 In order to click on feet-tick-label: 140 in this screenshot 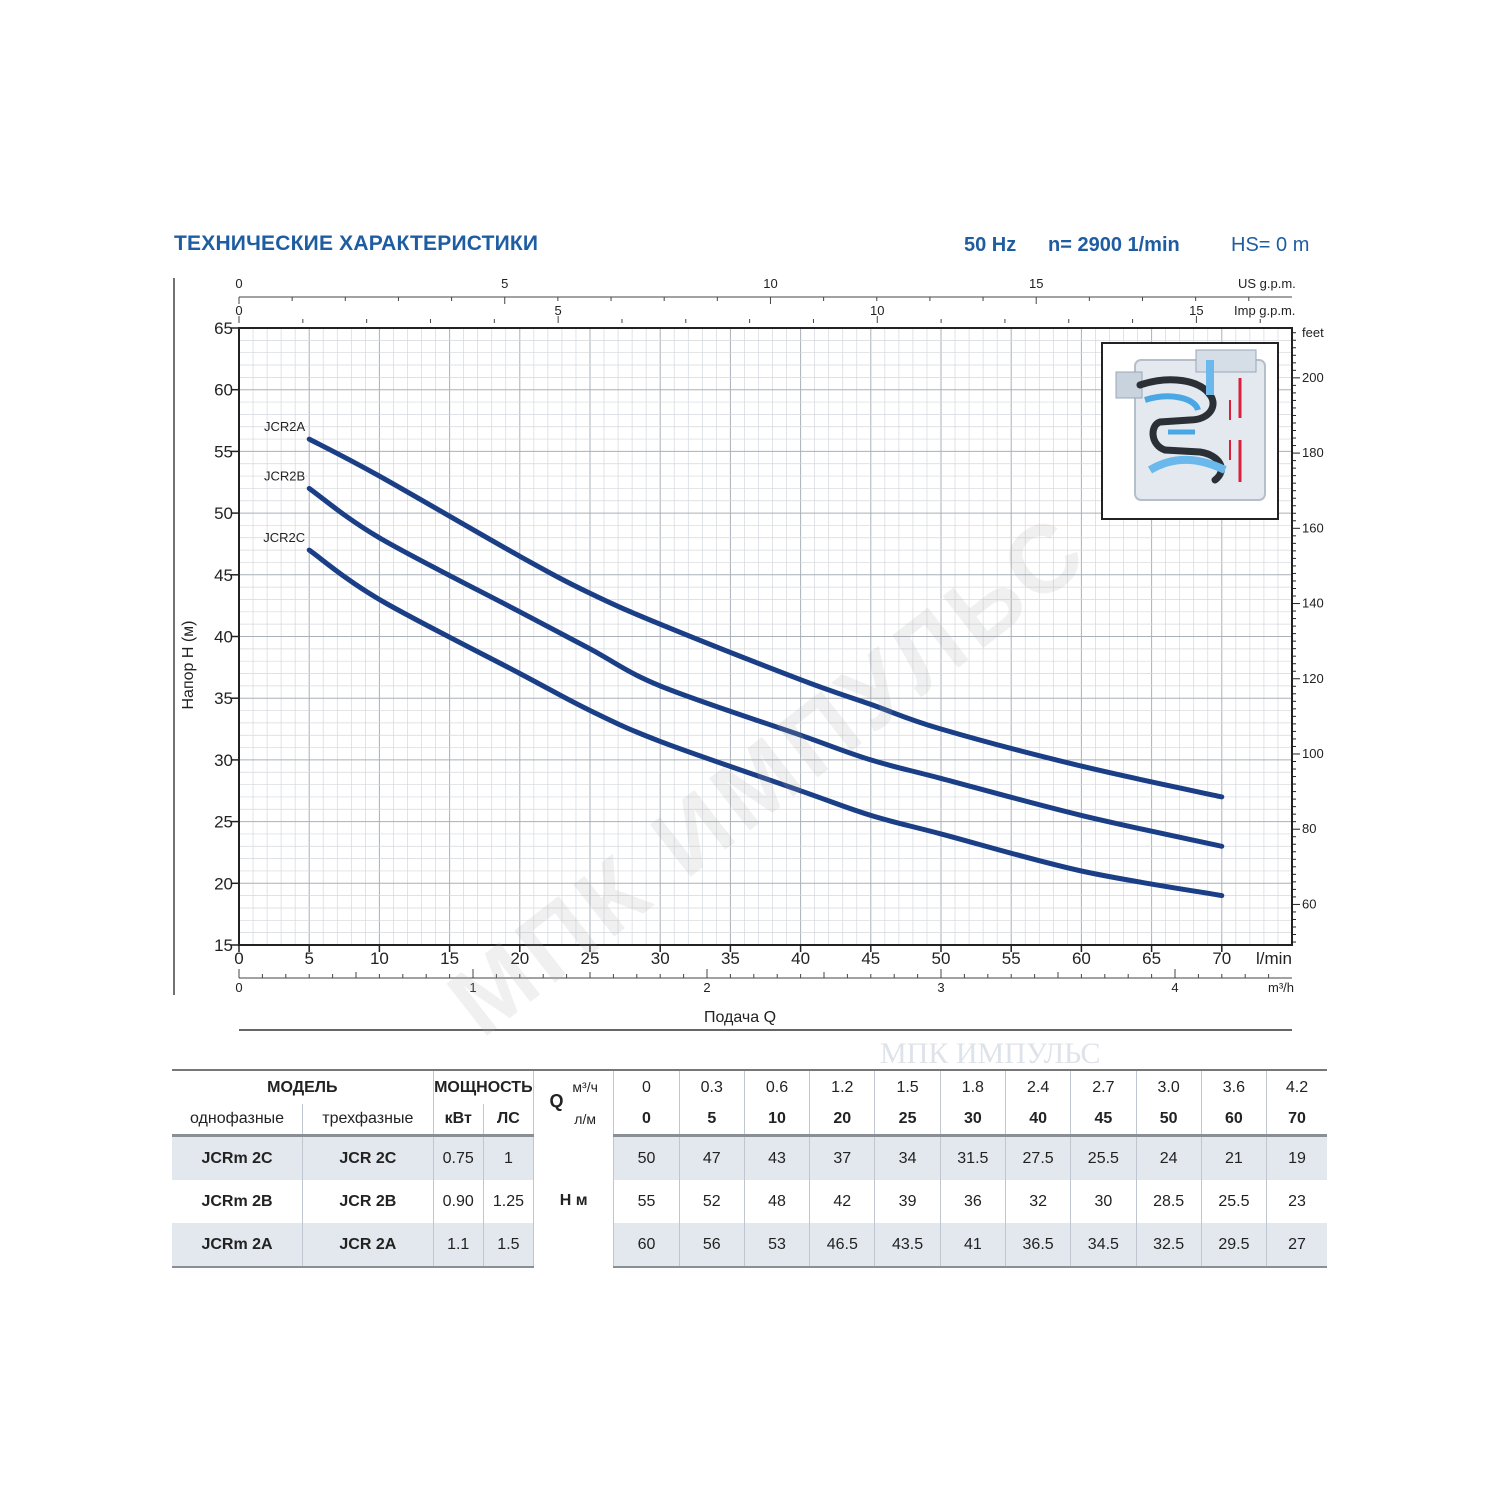, I will do `click(1313, 603)`.